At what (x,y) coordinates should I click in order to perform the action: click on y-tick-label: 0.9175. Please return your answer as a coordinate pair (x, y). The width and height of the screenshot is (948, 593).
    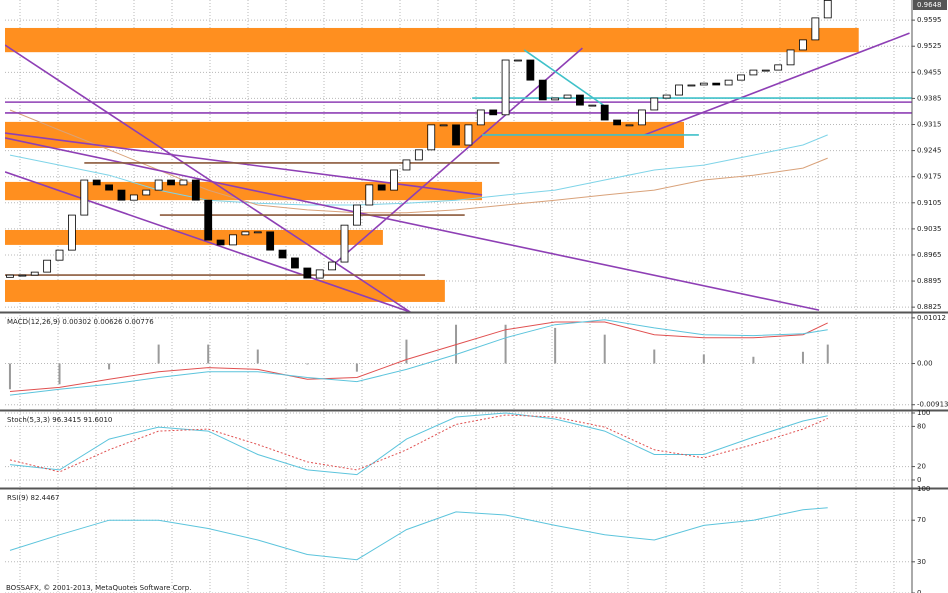
    Looking at the image, I should click on (929, 177).